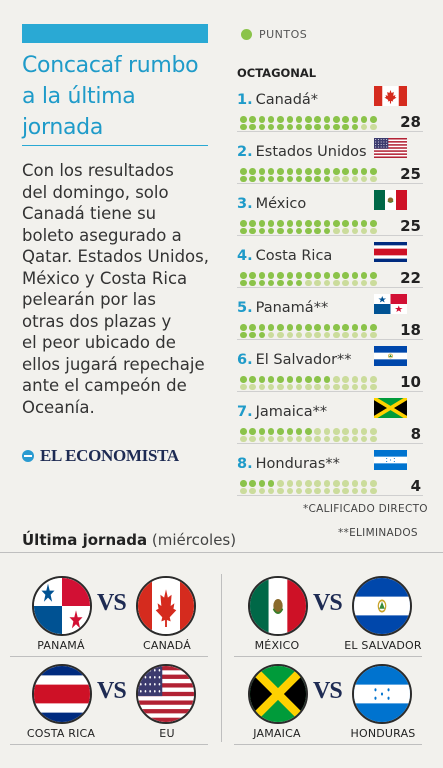  I want to click on matches-right-bottom-divider, so click(328, 744).